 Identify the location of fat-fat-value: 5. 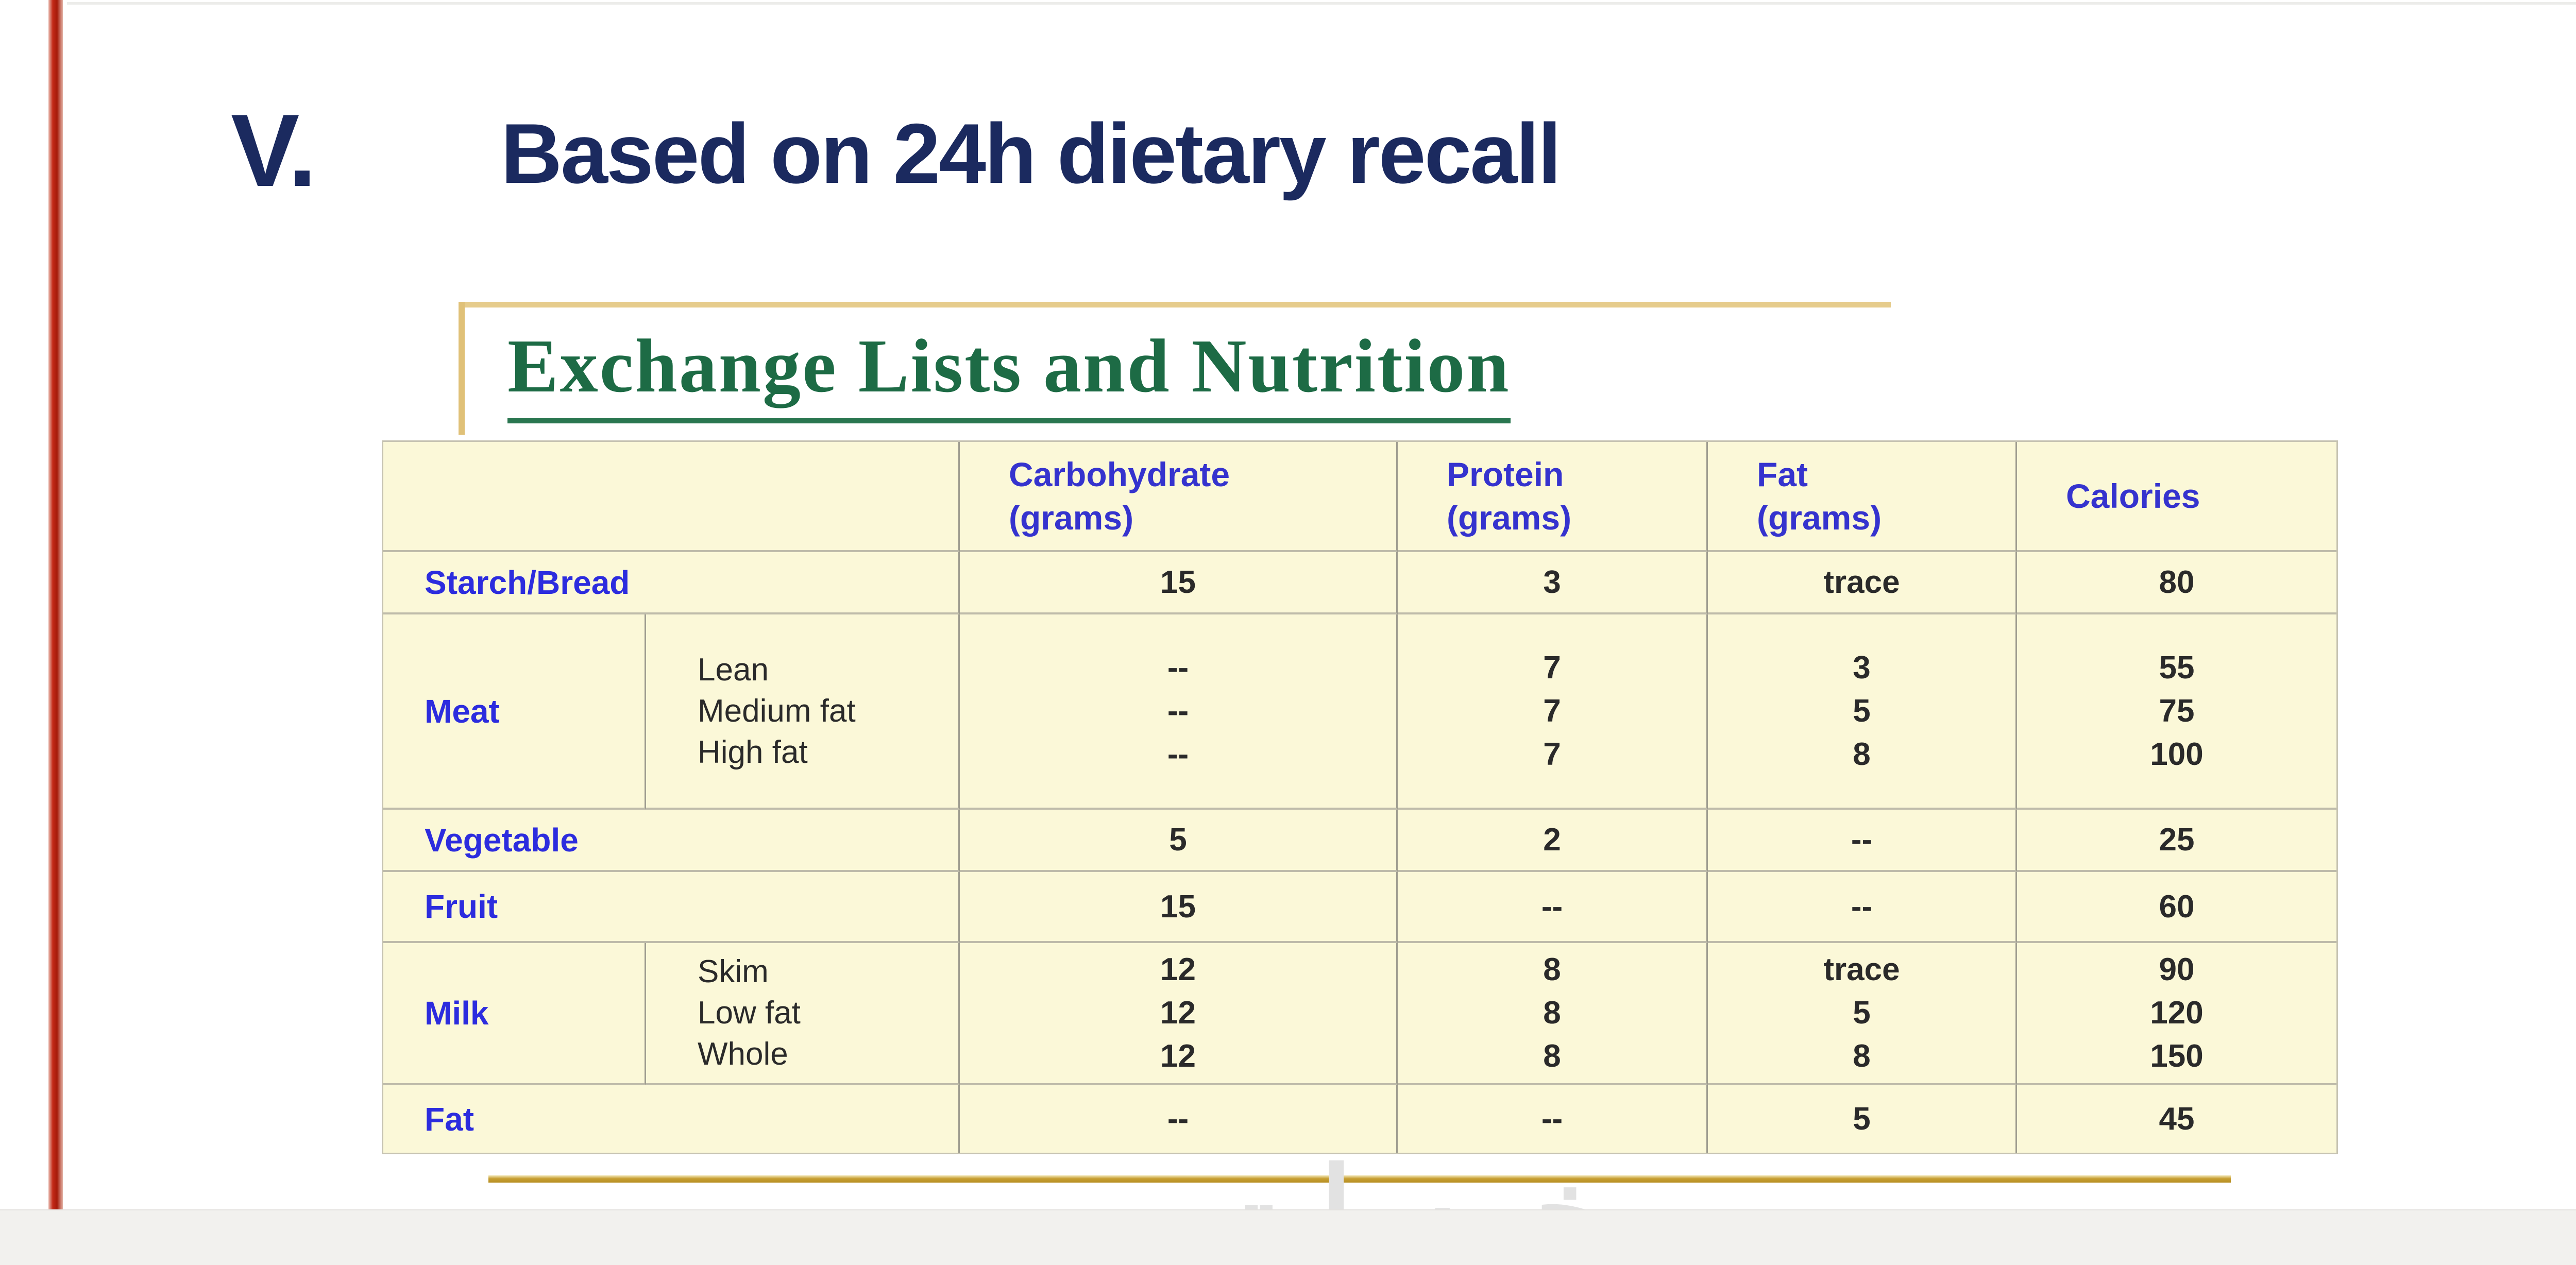
(1862, 1119).